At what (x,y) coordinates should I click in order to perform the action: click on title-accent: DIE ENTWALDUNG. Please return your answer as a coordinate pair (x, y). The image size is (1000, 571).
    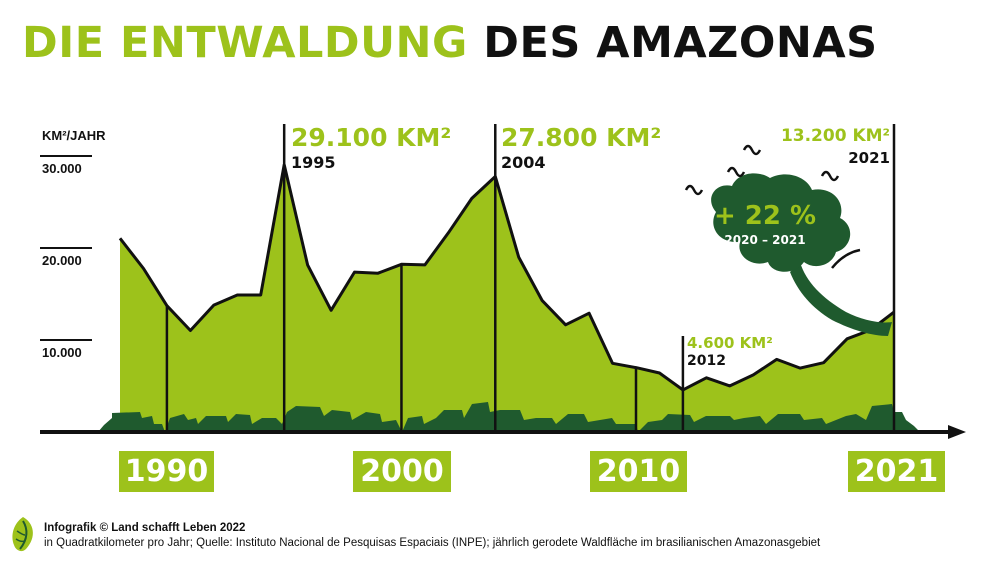
    Looking at the image, I should click on (245, 43).